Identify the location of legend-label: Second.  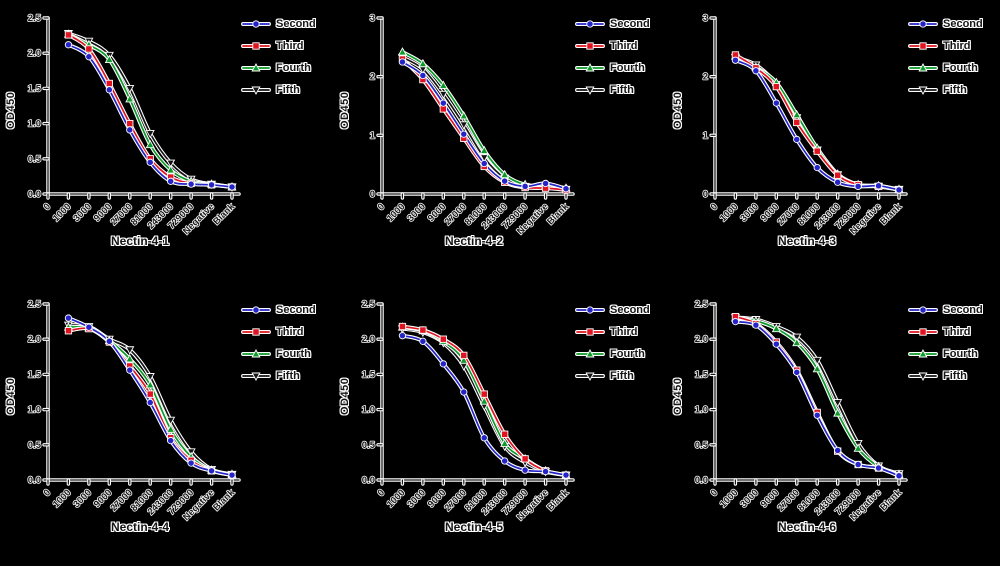
(963, 23).